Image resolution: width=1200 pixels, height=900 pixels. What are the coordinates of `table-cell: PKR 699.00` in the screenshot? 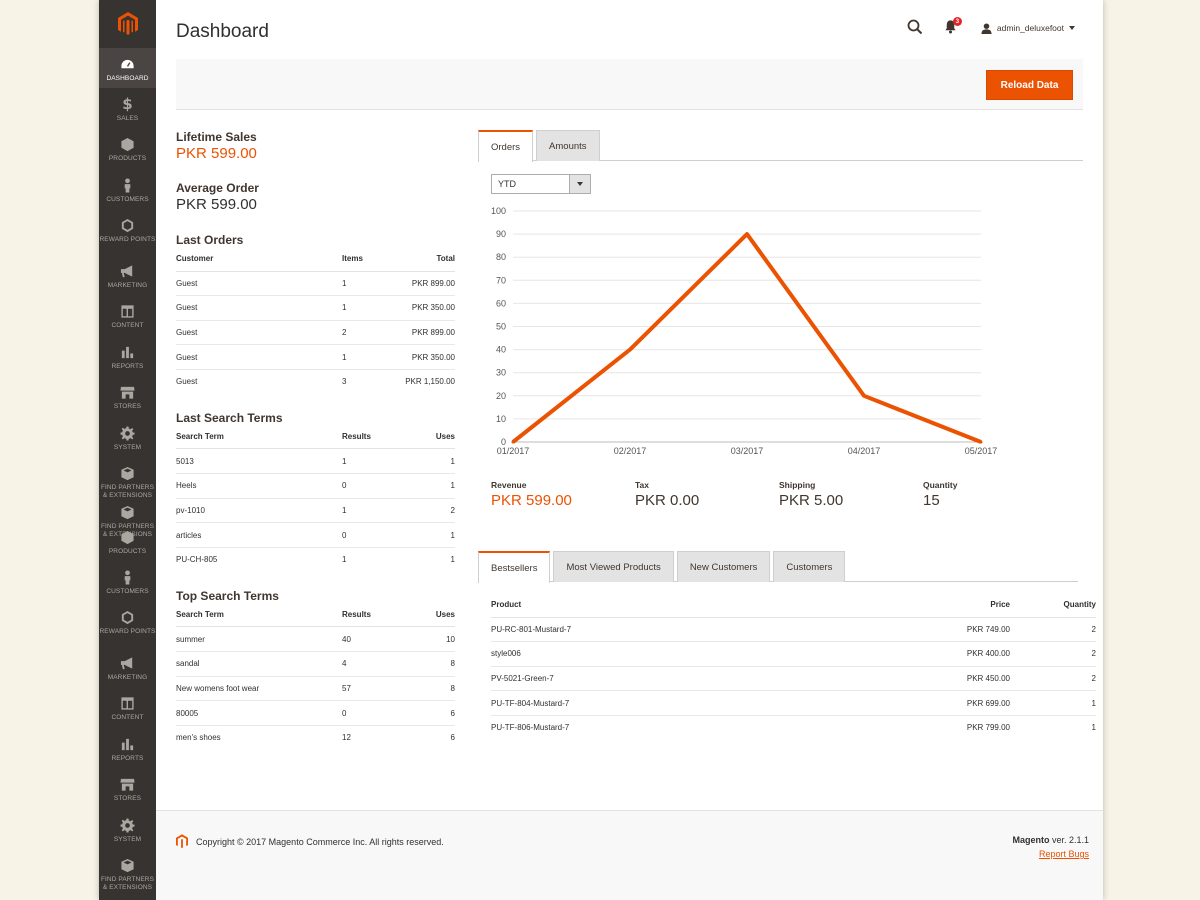 It's located at (960, 703).